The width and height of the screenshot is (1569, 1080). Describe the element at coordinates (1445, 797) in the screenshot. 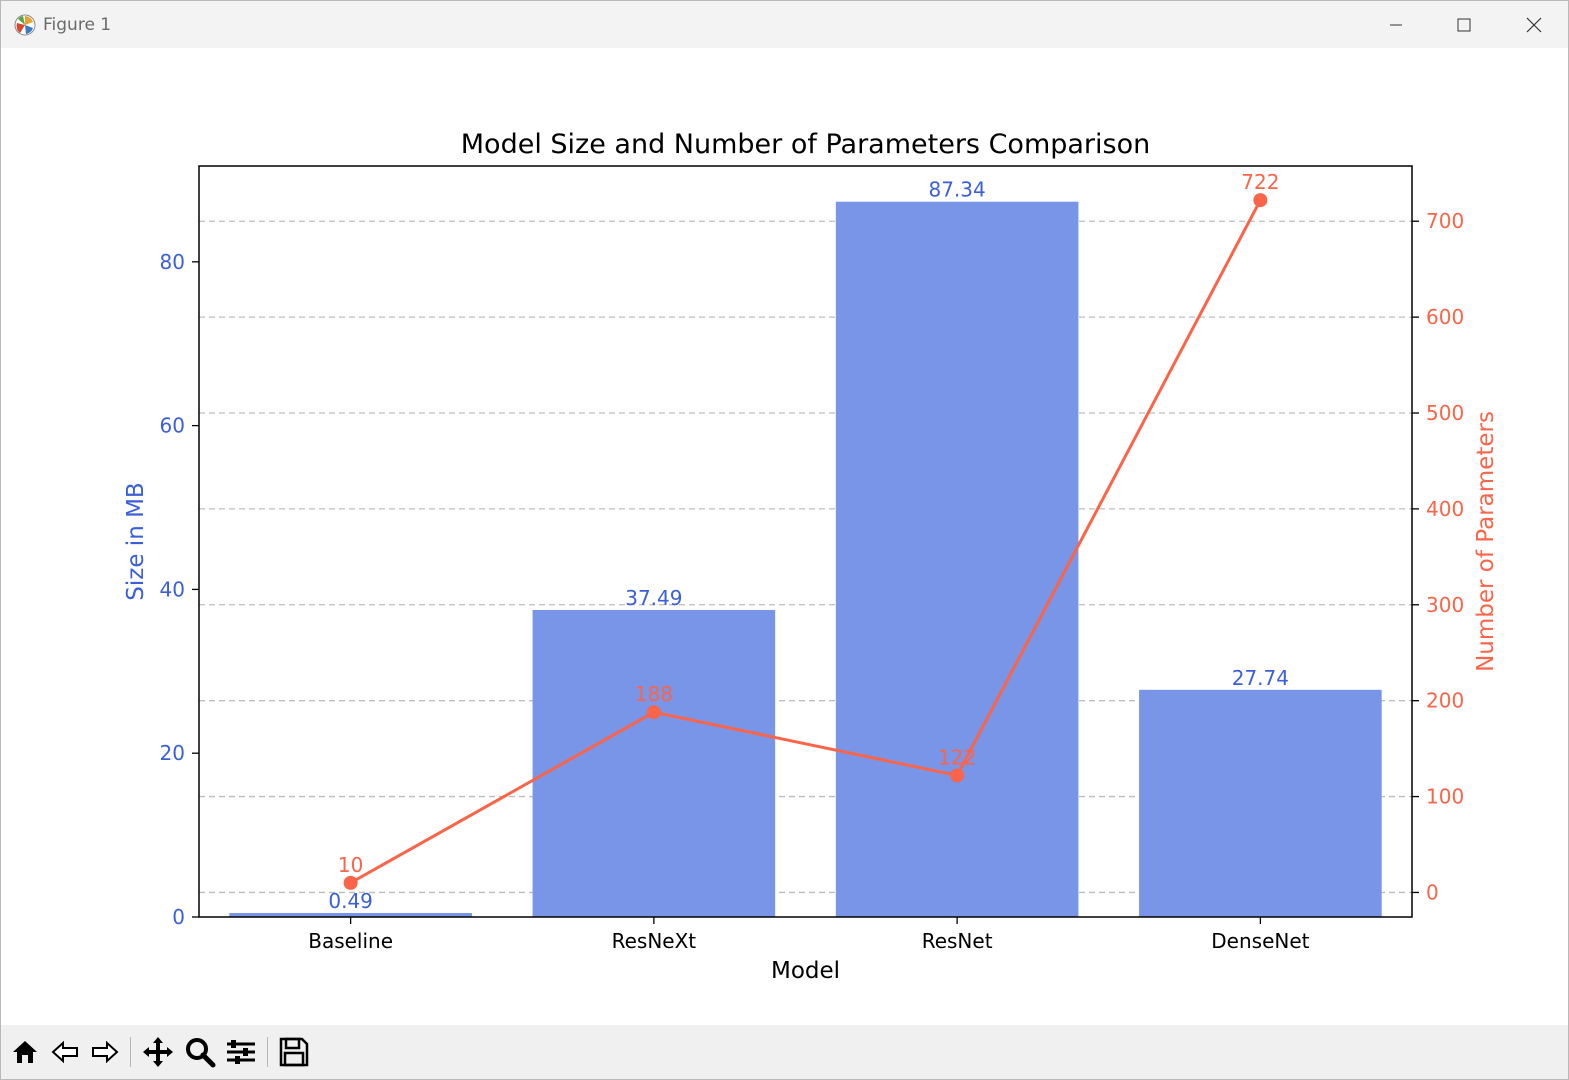

I see `right-tick-label: 100` at that location.